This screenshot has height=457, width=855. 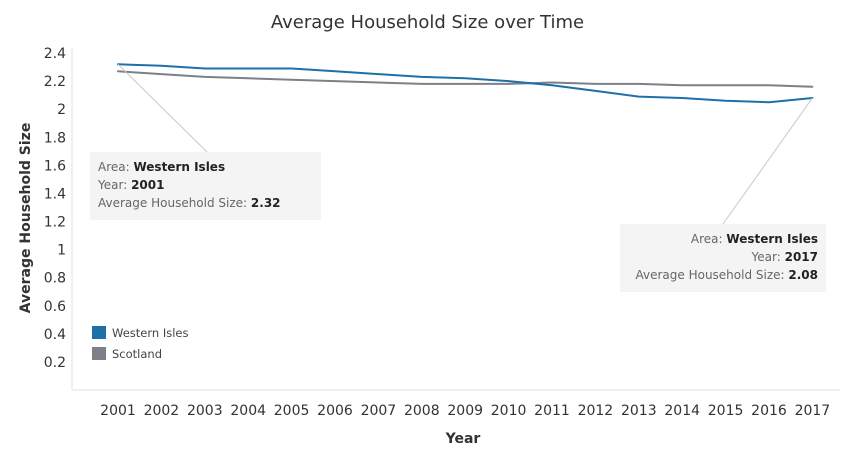 I want to click on tooltip-size-value: 2.32, so click(x=265, y=203).